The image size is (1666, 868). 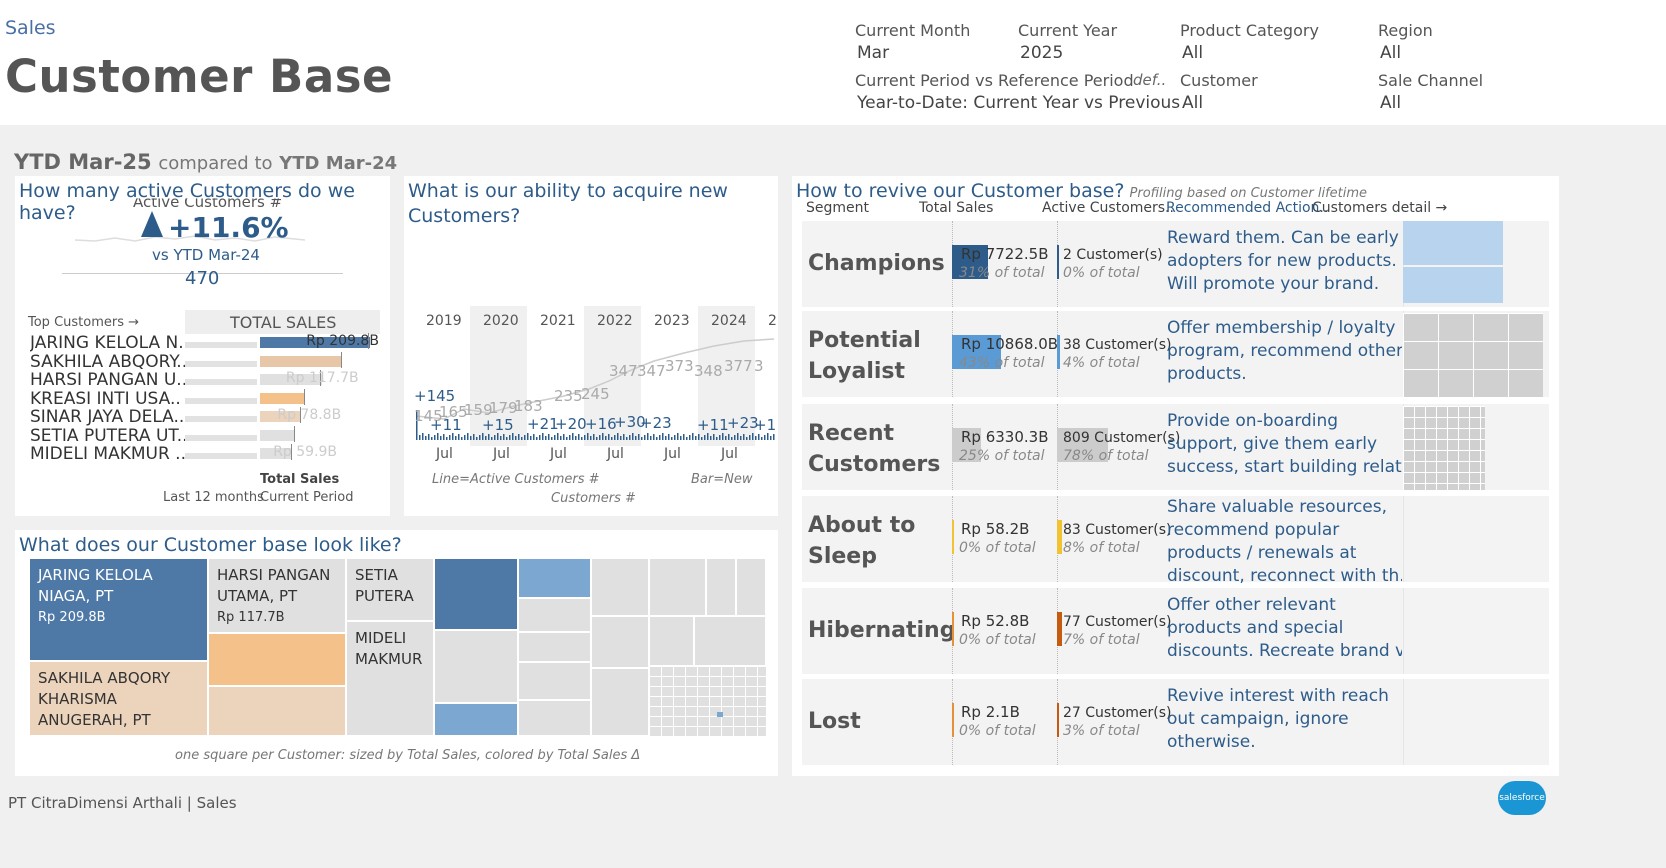 What do you see at coordinates (428, 416) in the screenshot?
I see `active-count-label: 145` at bounding box center [428, 416].